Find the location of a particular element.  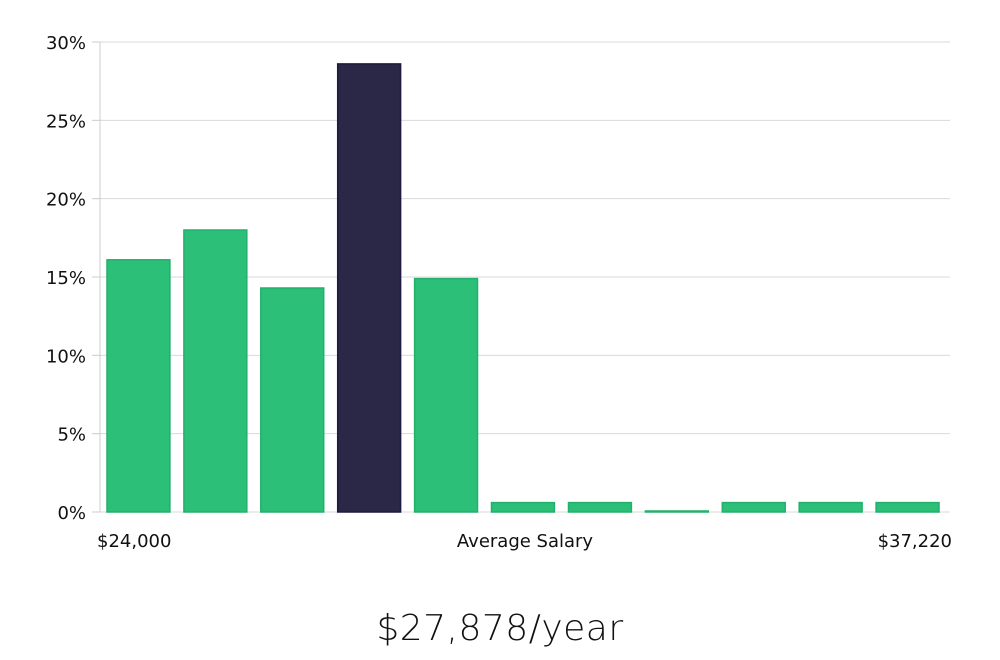

bar-highlighted is located at coordinates (369, 288).